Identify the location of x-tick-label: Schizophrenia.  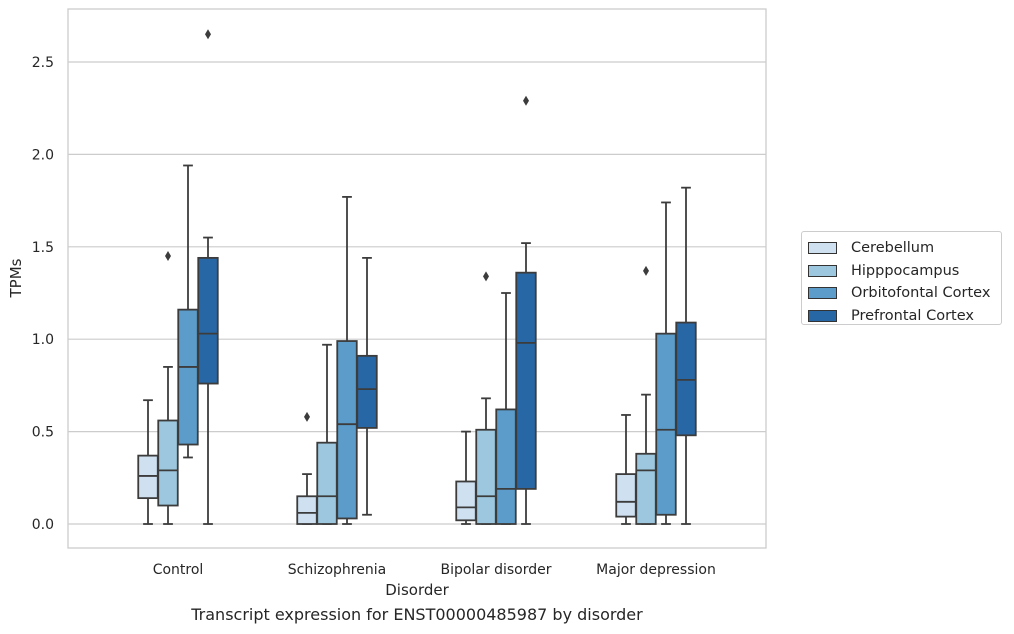
(337, 570).